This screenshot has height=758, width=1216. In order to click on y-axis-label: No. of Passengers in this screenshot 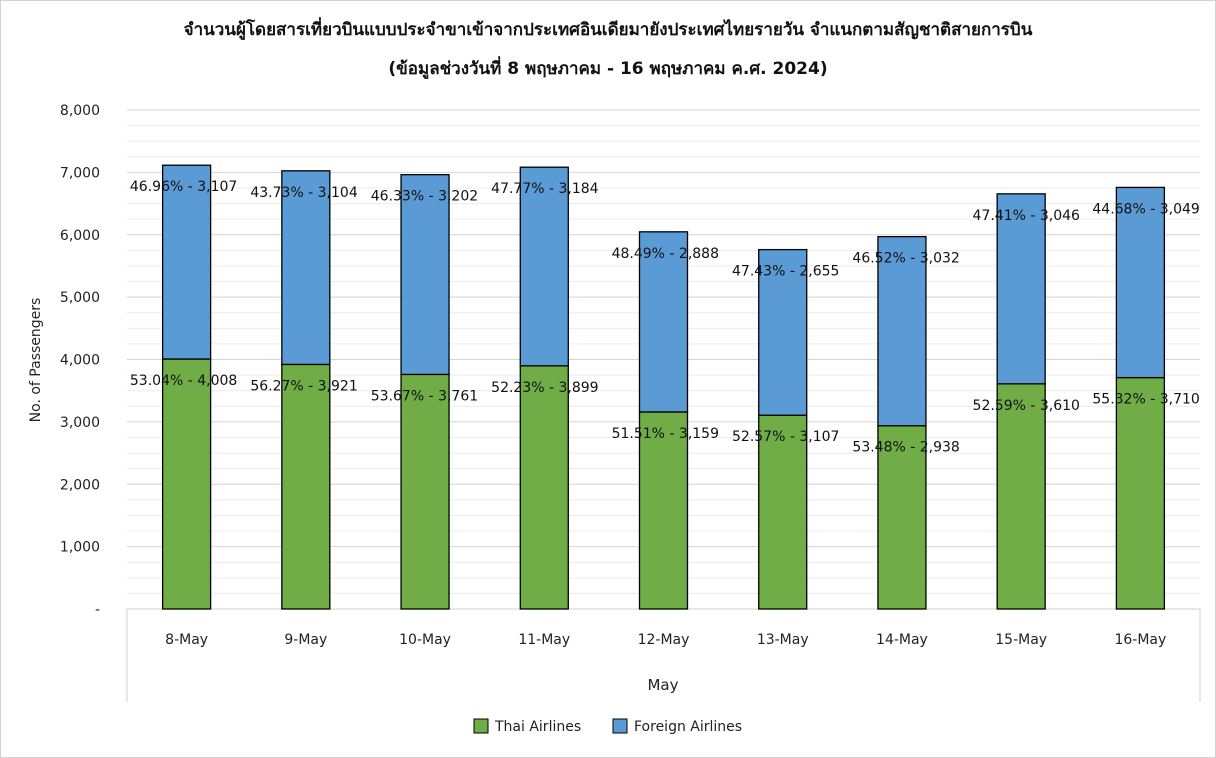, I will do `click(36, 360)`.